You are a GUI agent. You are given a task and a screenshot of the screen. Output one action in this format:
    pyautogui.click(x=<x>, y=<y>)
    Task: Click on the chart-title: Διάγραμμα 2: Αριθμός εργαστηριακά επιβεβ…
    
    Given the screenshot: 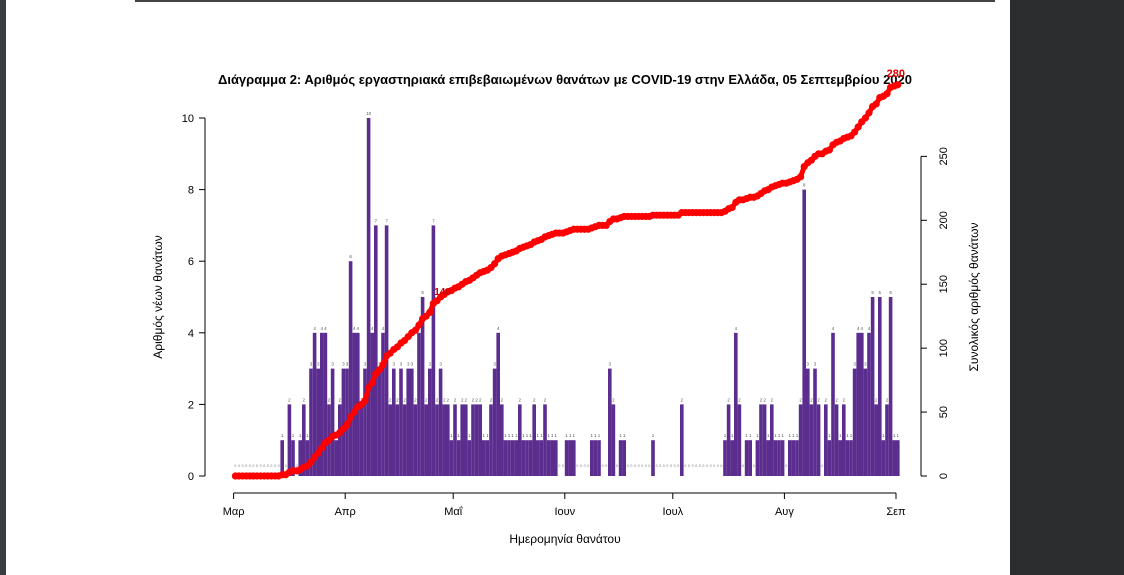 What is the action you would take?
    pyautogui.click(x=565, y=79)
    